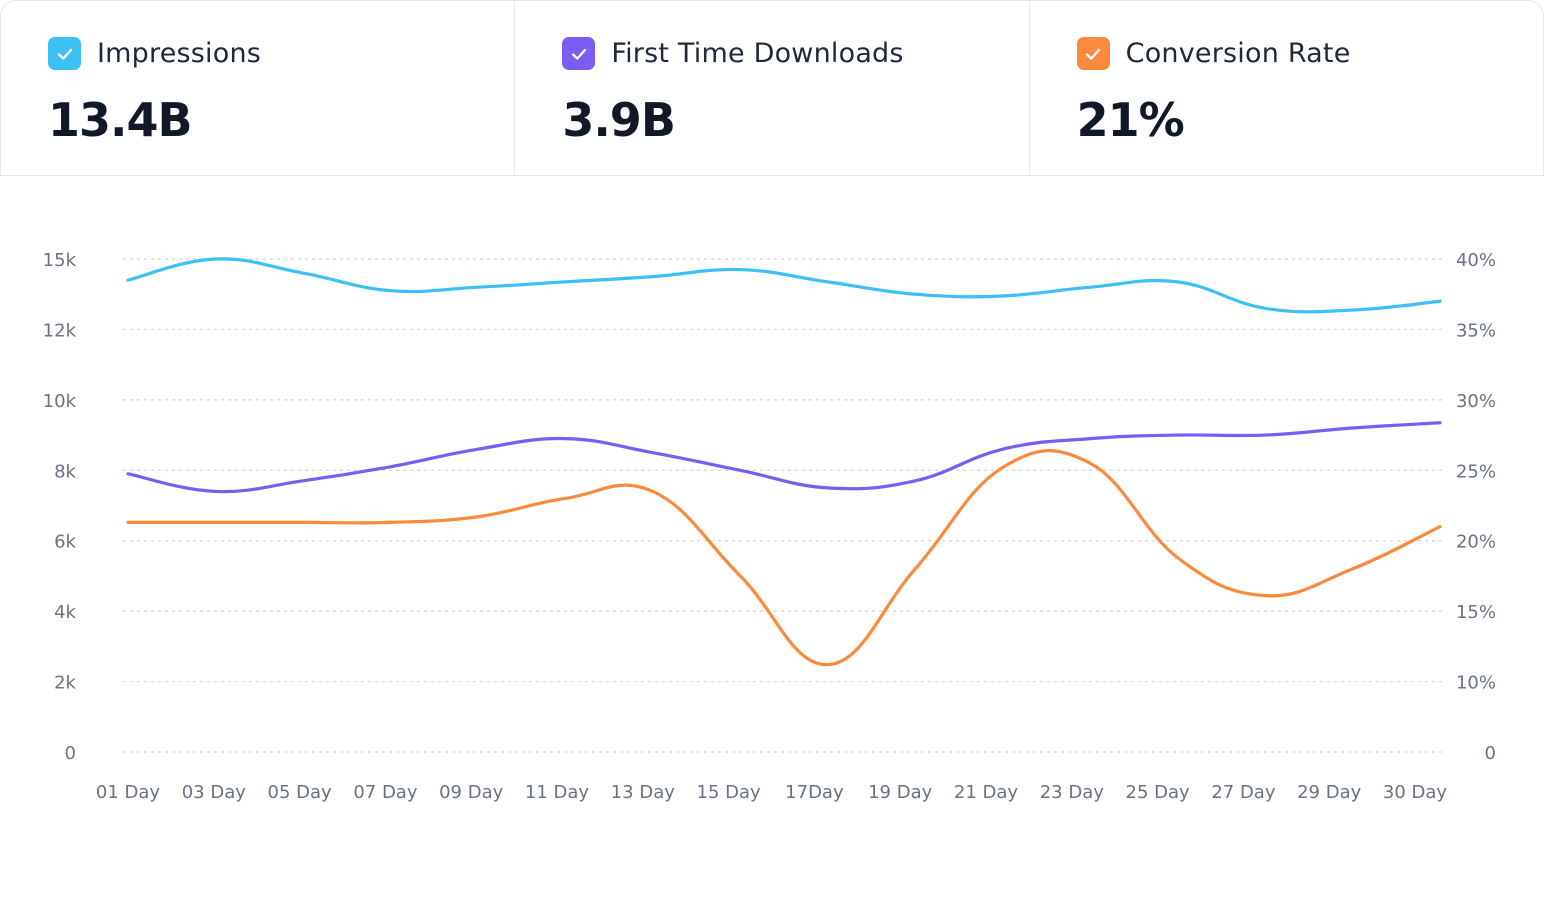 The image size is (1544, 908). Describe the element at coordinates (900, 792) in the screenshot. I see `x-tick-label: 19 Day` at that location.